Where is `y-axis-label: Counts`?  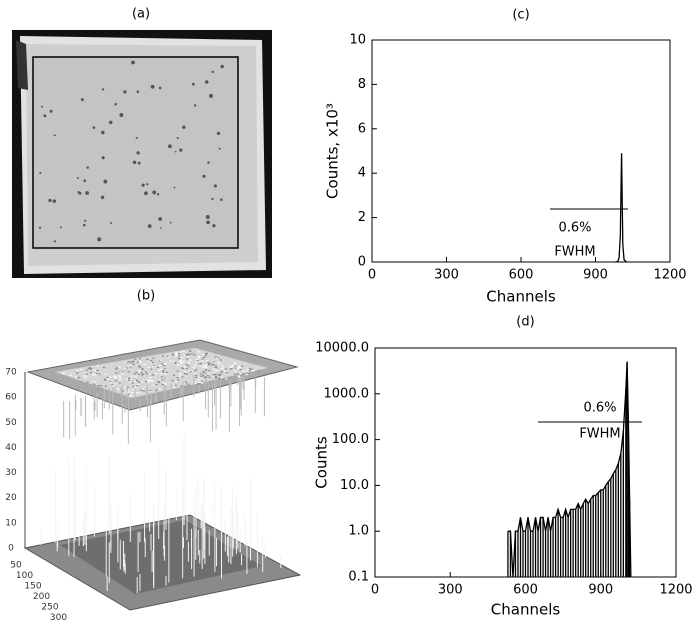
y-axis-label: Counts is located at coordinates (322, 462).